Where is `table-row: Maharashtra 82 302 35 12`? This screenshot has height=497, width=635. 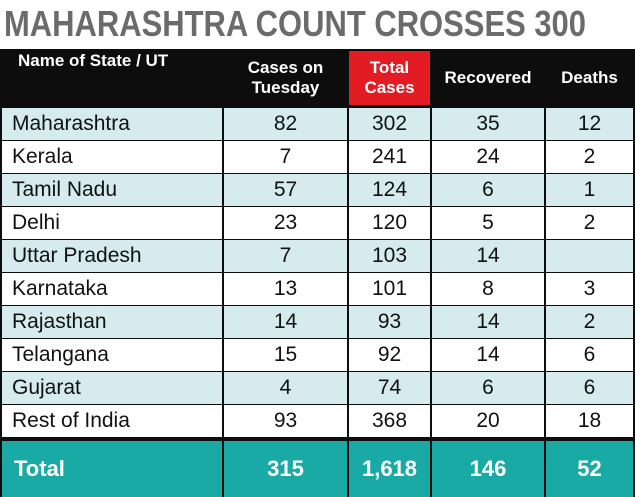 table-row: Maharashtra 82 302 35 12 is located at coordinates (317, 124).